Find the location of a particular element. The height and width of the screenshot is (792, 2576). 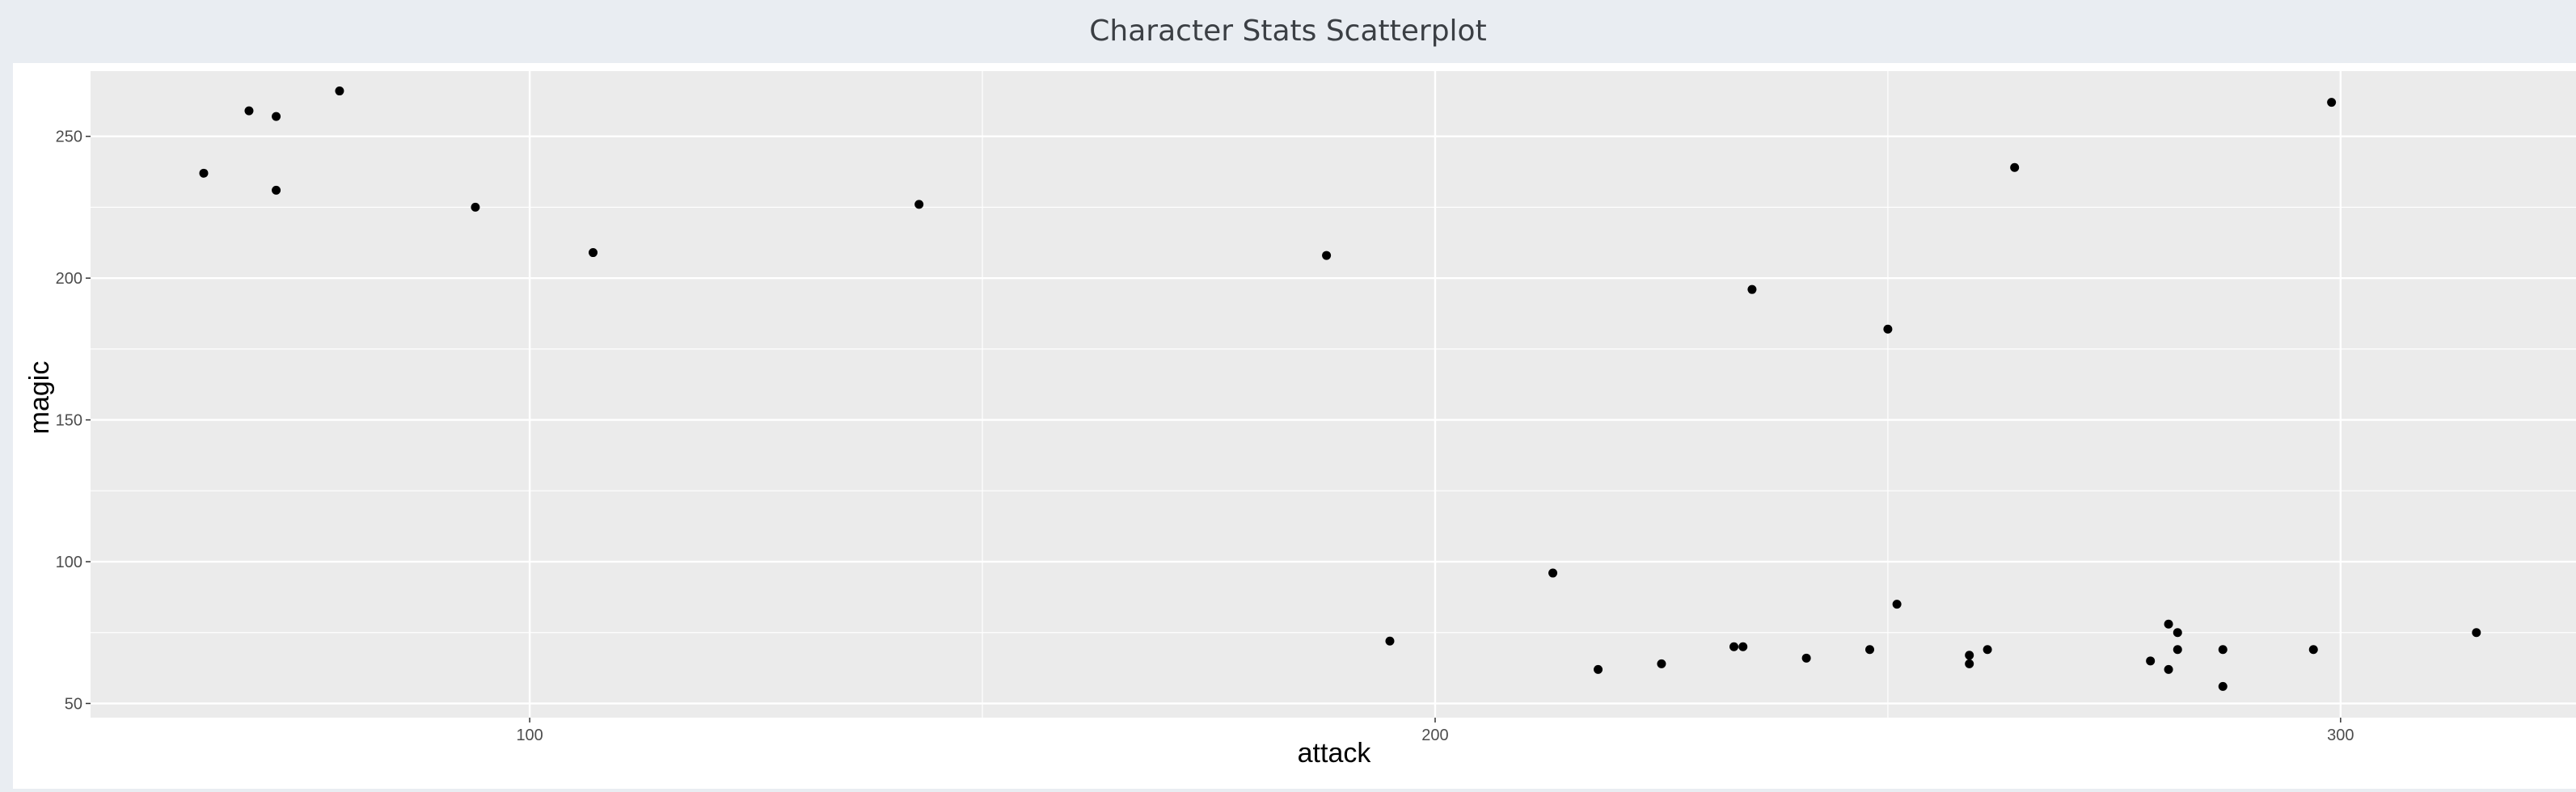

x-tick-label: 100 is located at coordinates (529, 736).